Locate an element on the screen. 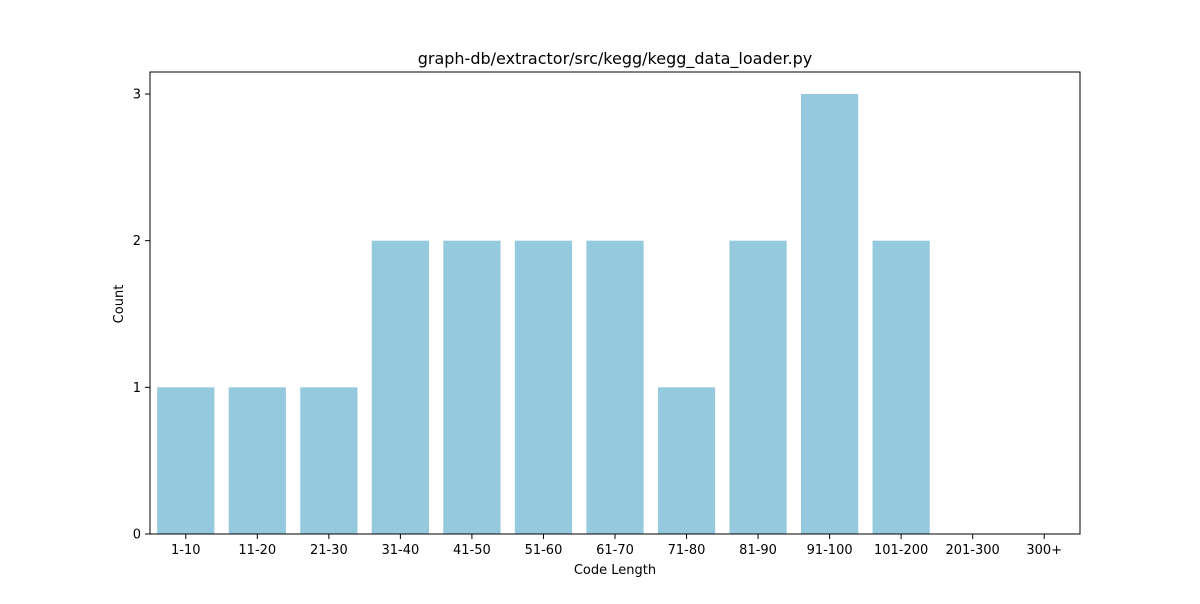  x-tick-label: 51-60 is located at coordinates (544, 550).